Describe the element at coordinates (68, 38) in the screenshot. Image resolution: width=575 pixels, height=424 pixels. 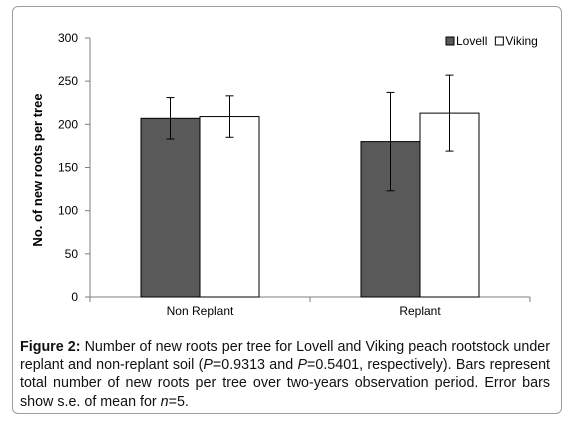
I see `y-tick-label: 300` at that location.